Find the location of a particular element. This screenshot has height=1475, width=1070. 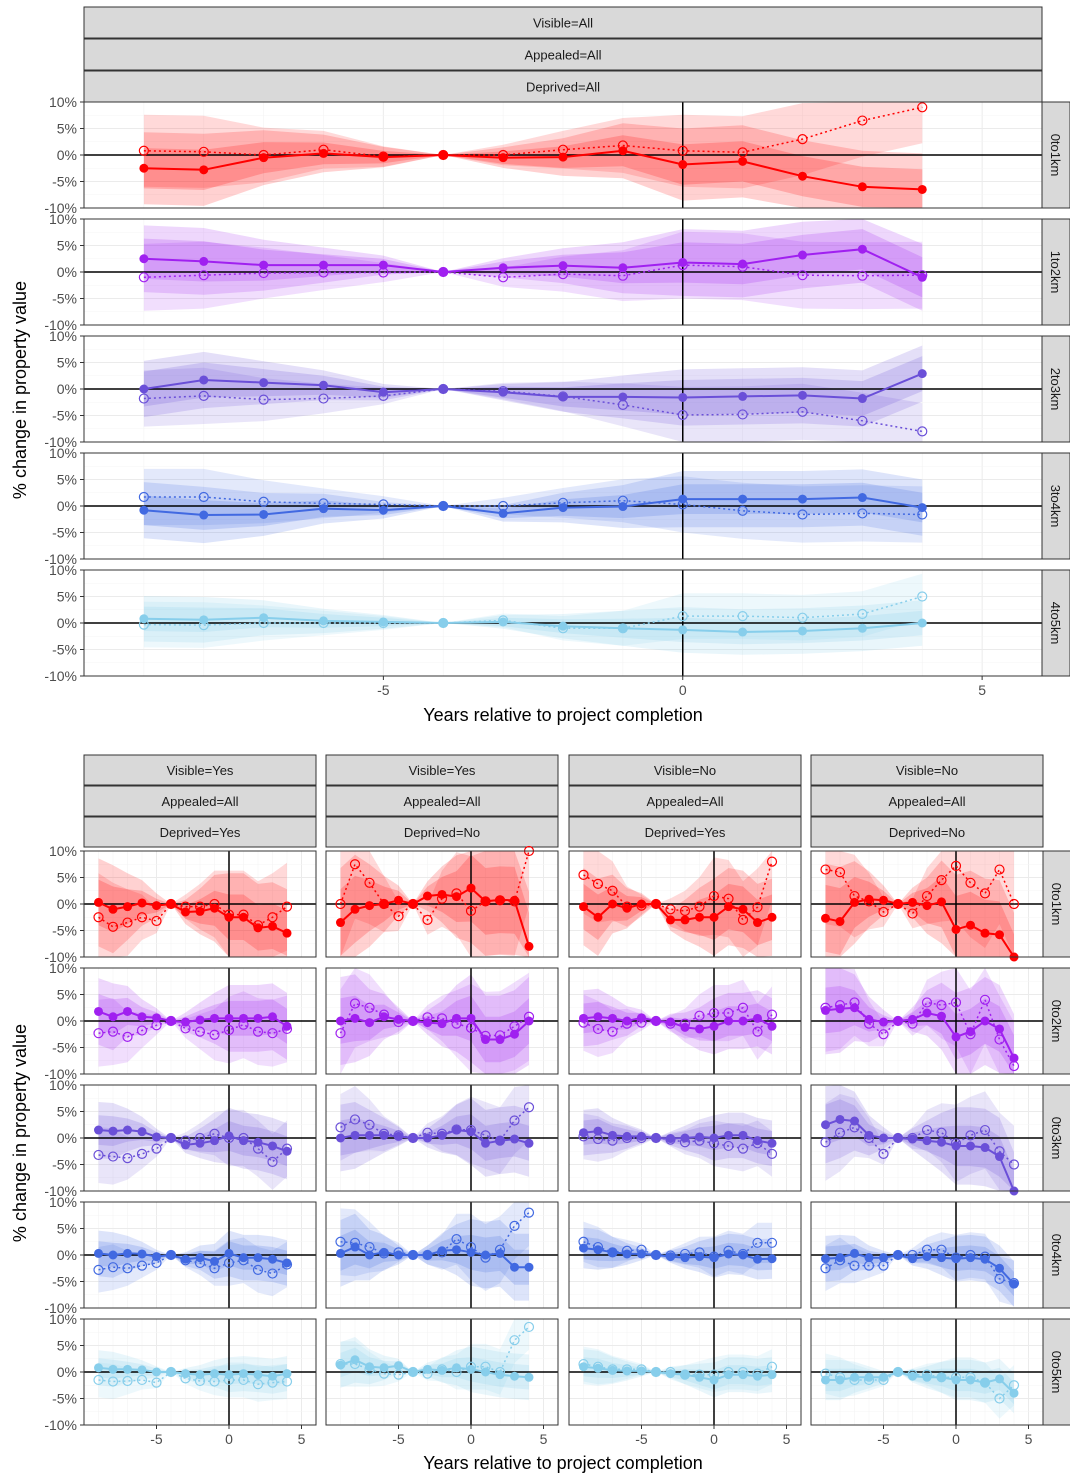

top-2-strip-label: Deprived=All is located at coordinates (563, 87).